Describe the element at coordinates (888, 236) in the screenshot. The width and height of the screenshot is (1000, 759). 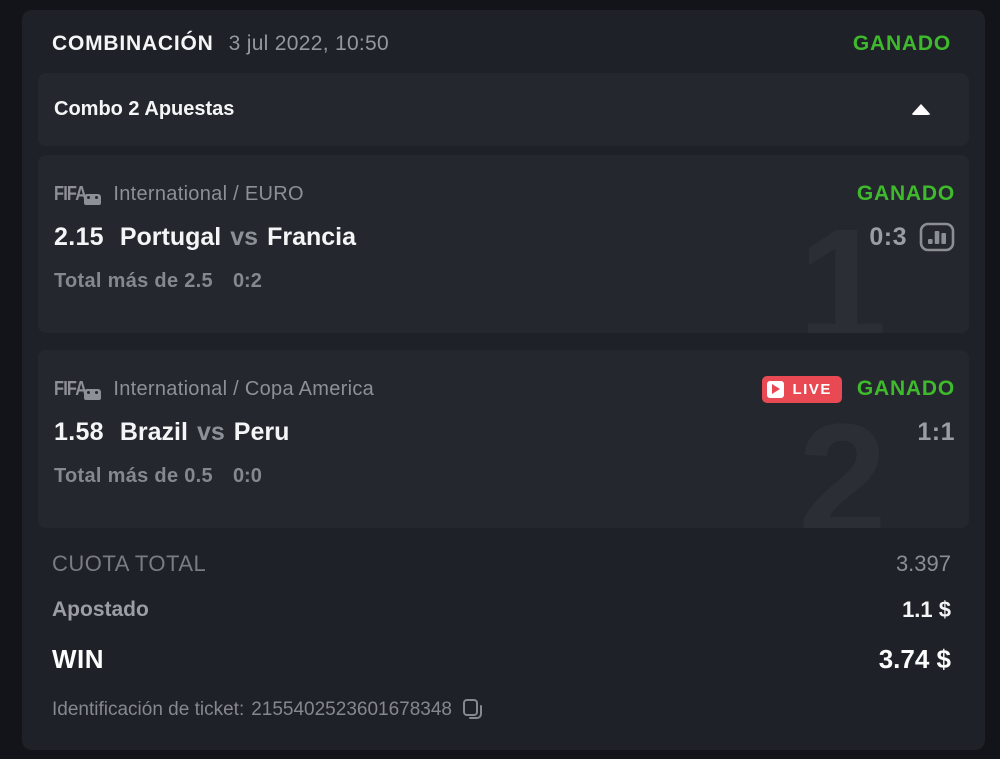
I see `match-score: 0:3` at that location.